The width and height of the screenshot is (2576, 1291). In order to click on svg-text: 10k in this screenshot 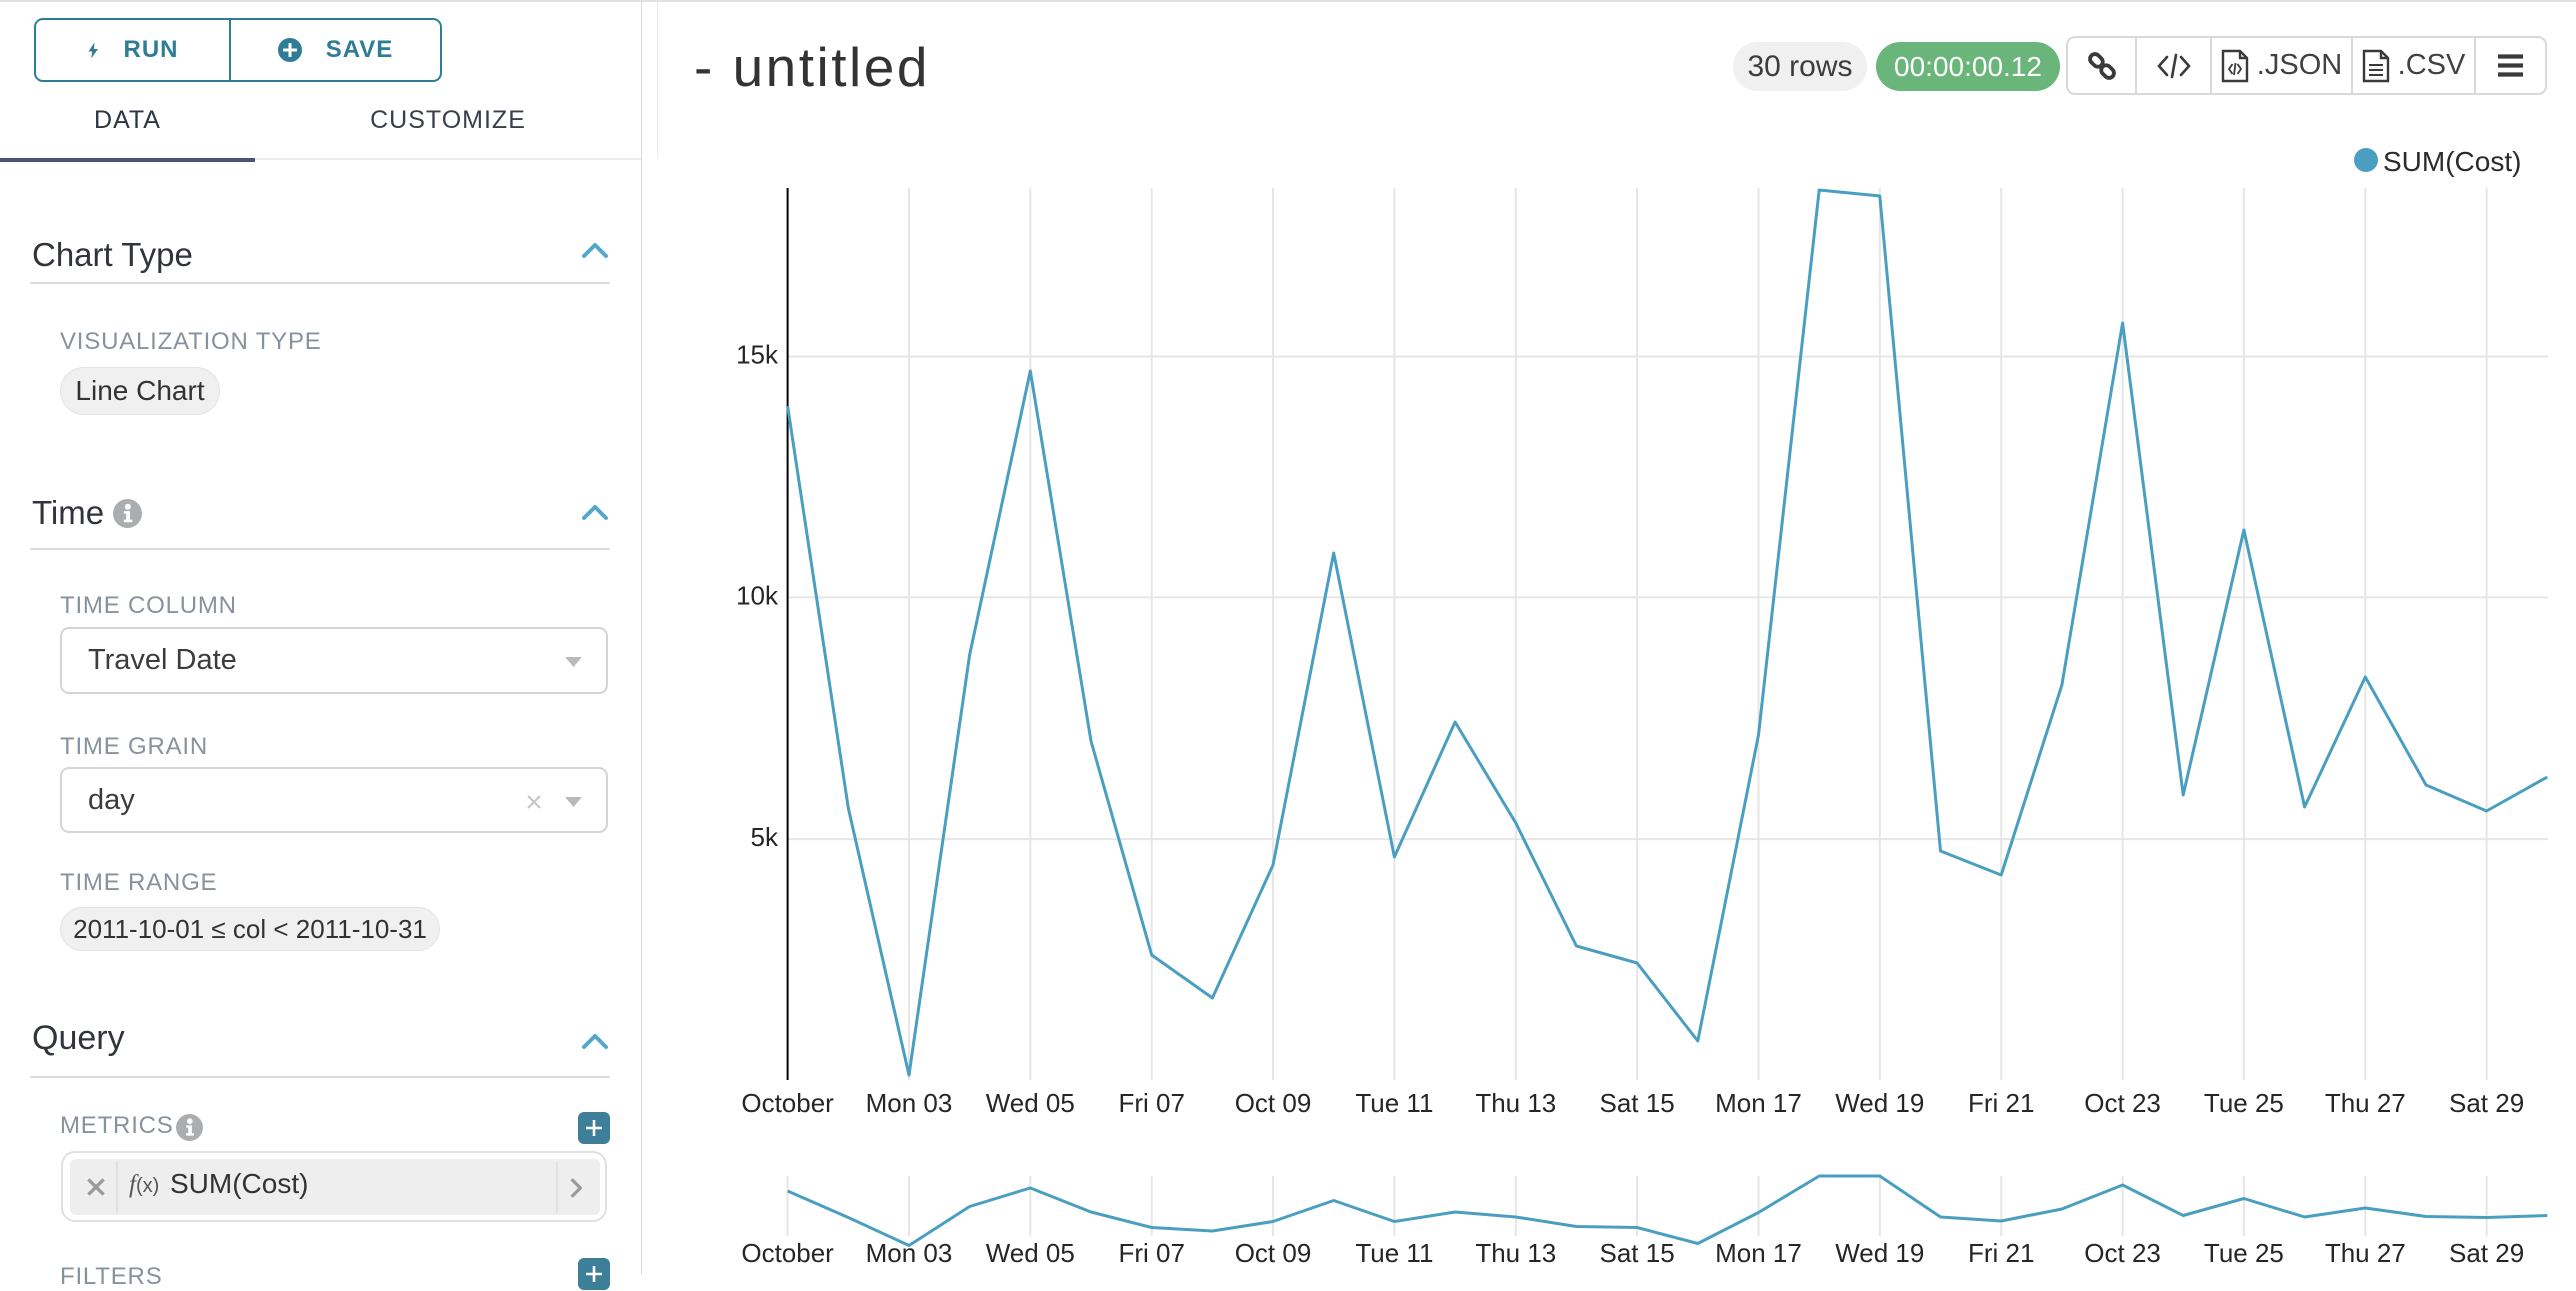, I will do `click(757, 595)`.